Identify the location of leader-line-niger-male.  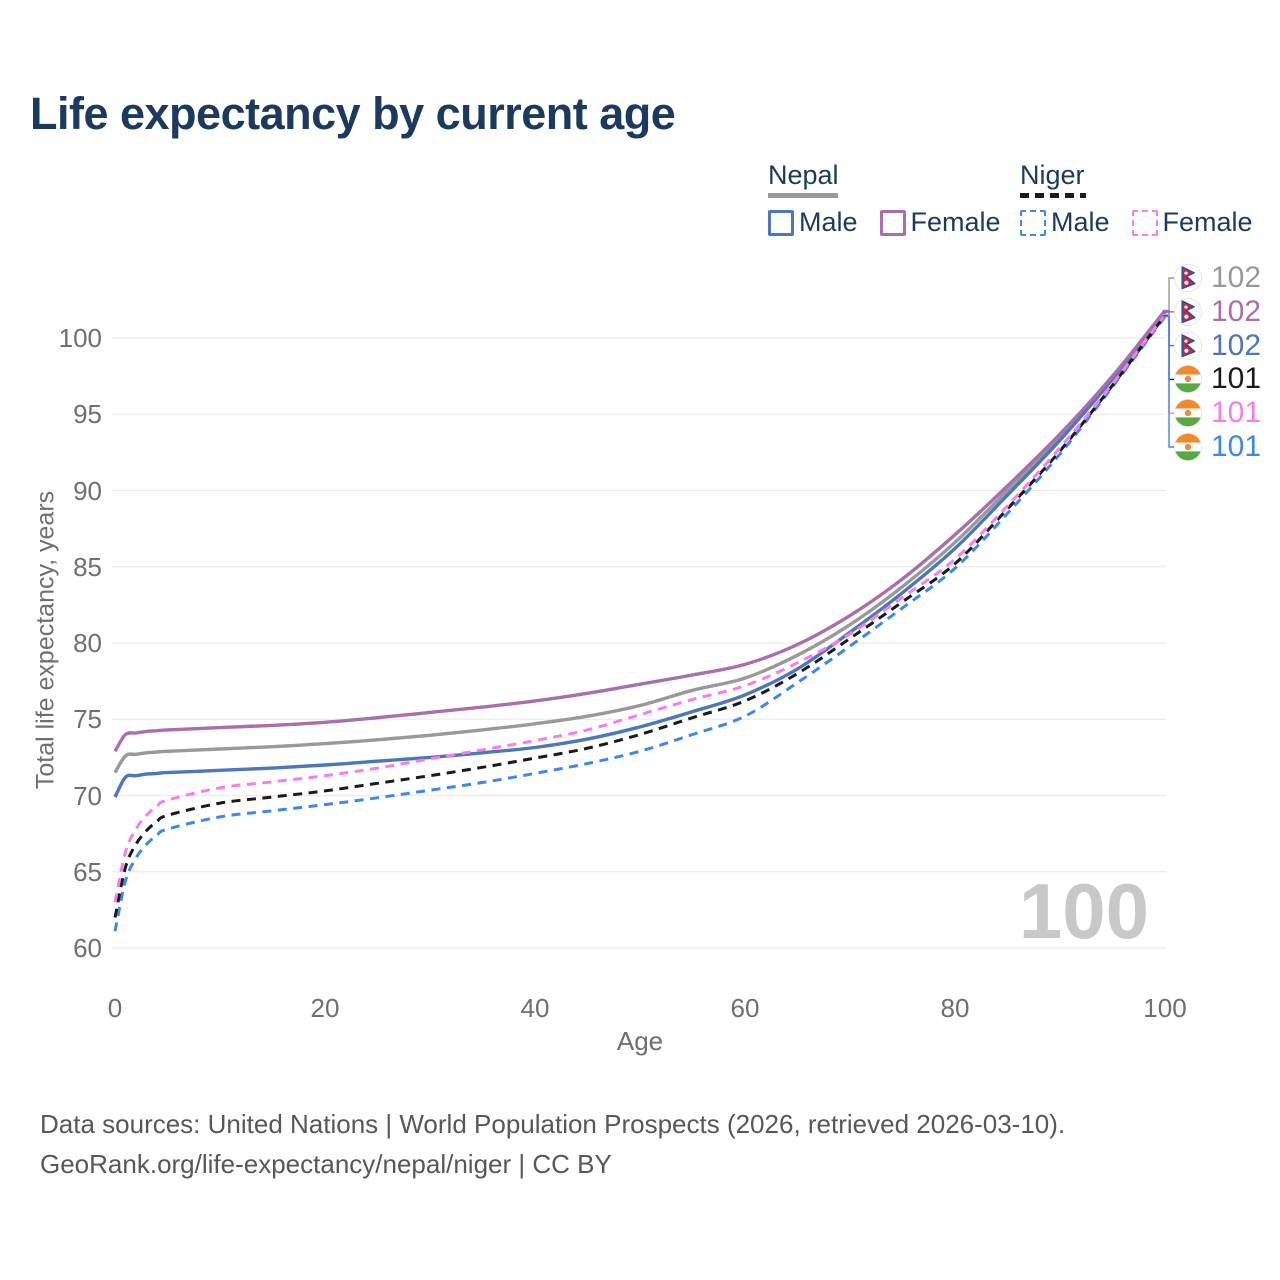
(1168, 381).